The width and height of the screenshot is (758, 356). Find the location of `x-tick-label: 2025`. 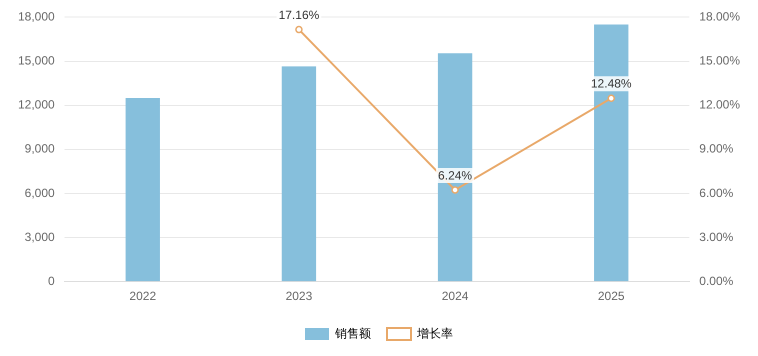

x-tick-label: 2025 is located at coordinates (611, 296).